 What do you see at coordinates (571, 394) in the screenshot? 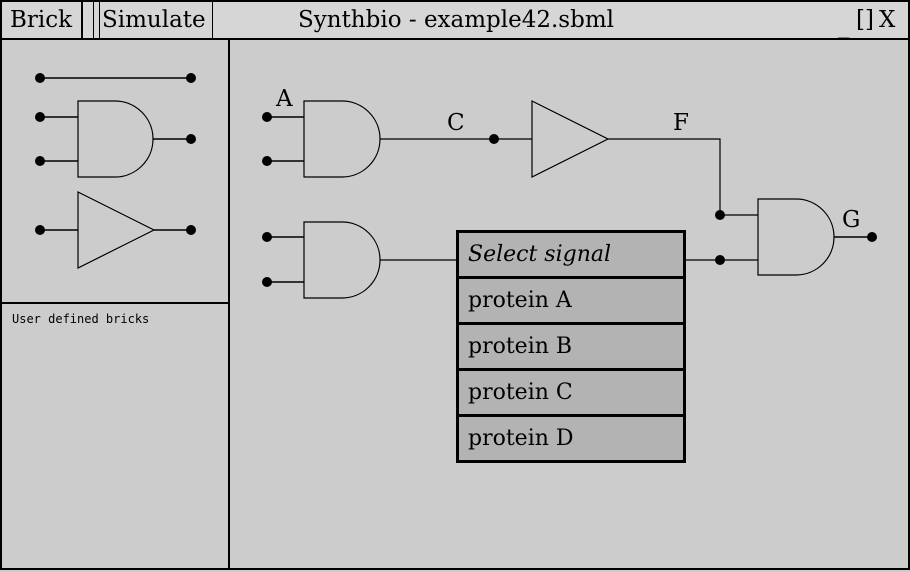
I see `dropdown-option-protein-c: protein C` at bounding box center [571, 394].